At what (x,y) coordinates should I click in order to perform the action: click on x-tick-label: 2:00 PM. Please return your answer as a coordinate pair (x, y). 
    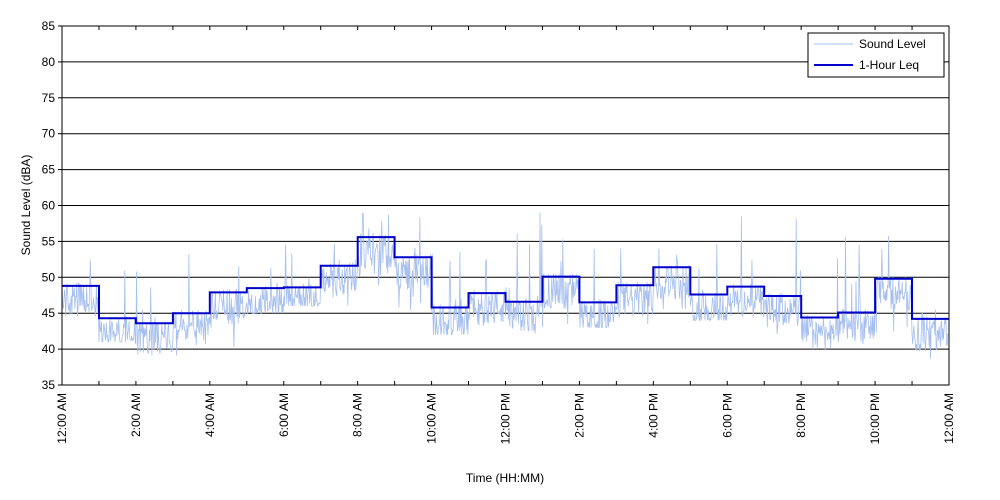
    Looking at the image, I should click on (579, 415).